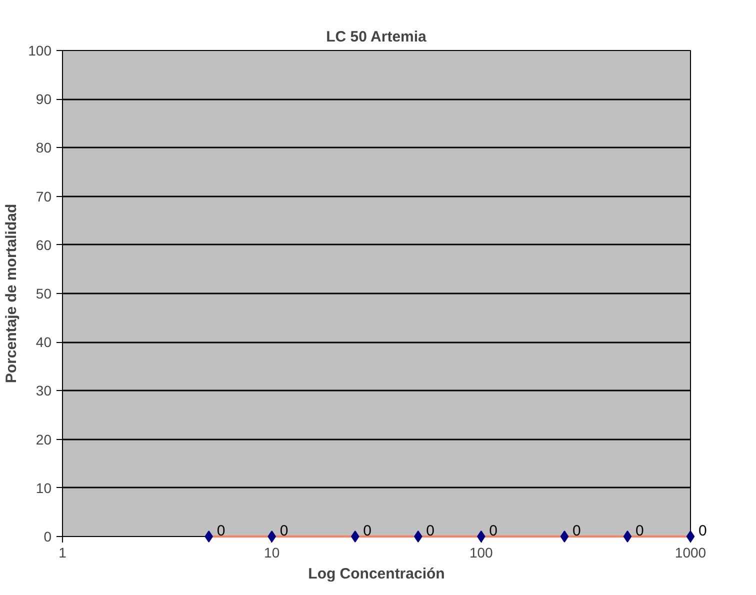 Image resolution: width=756 pixels, height=595 pixels. What do you see at coordinates (272, 552) in the screenshot?
I see `x-tick-label: 10` at bounding box center [272, 552].